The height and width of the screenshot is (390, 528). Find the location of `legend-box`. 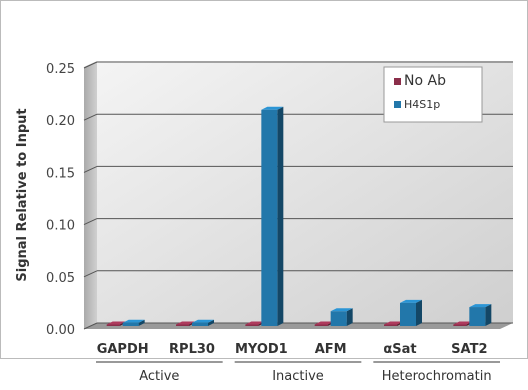

legend-box is located at coordinates (433, 94).